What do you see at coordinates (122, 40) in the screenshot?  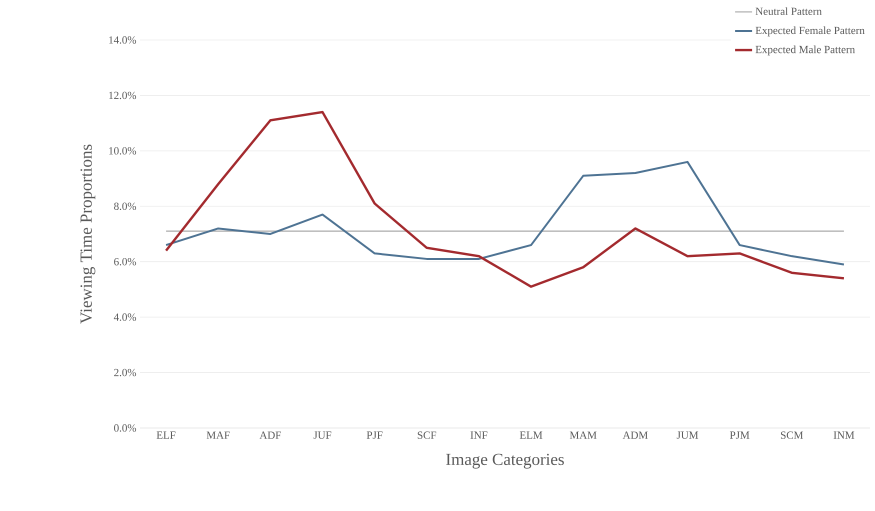 I see `y-tick-label: 14.0%` at bounding box center [122, 40].